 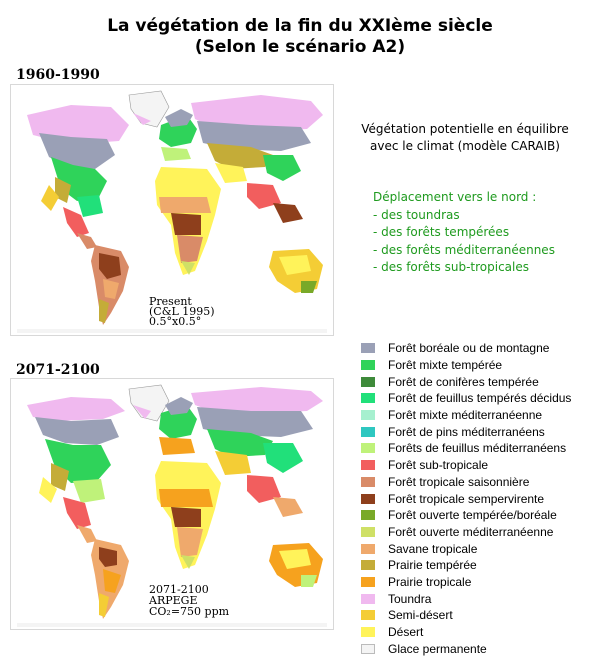 What do you see at coordinates (464, 249) in the screenshot?
I see `northward-item: - des forêts méditerranéennes` at bounding box center [464, 249].